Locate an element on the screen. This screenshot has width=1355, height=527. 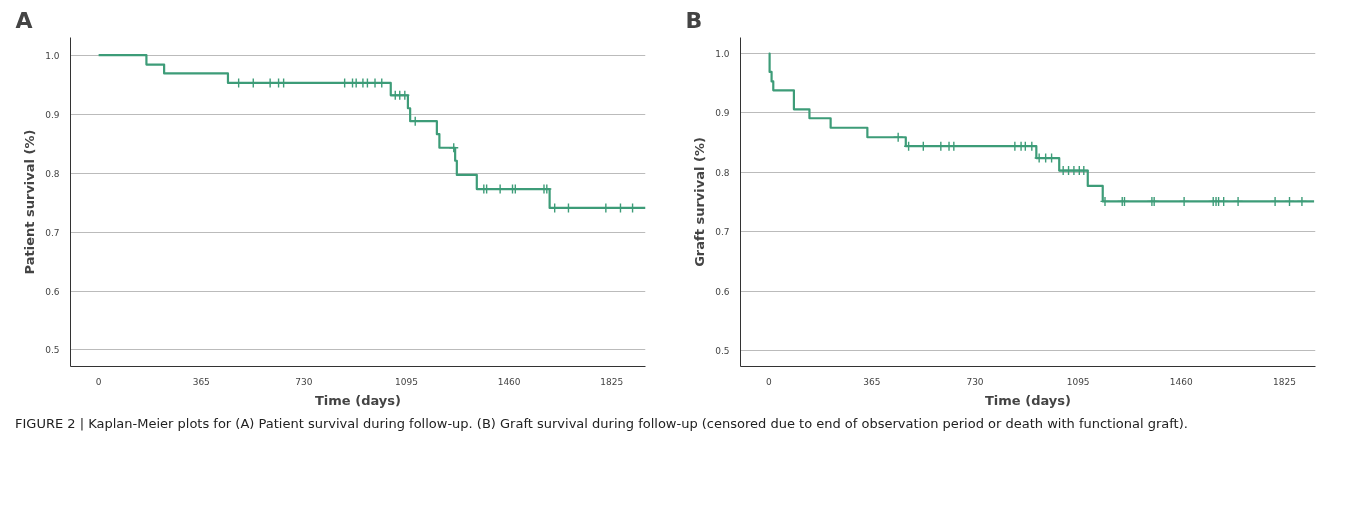
chart-title: A is located at coordinates (24, 20).